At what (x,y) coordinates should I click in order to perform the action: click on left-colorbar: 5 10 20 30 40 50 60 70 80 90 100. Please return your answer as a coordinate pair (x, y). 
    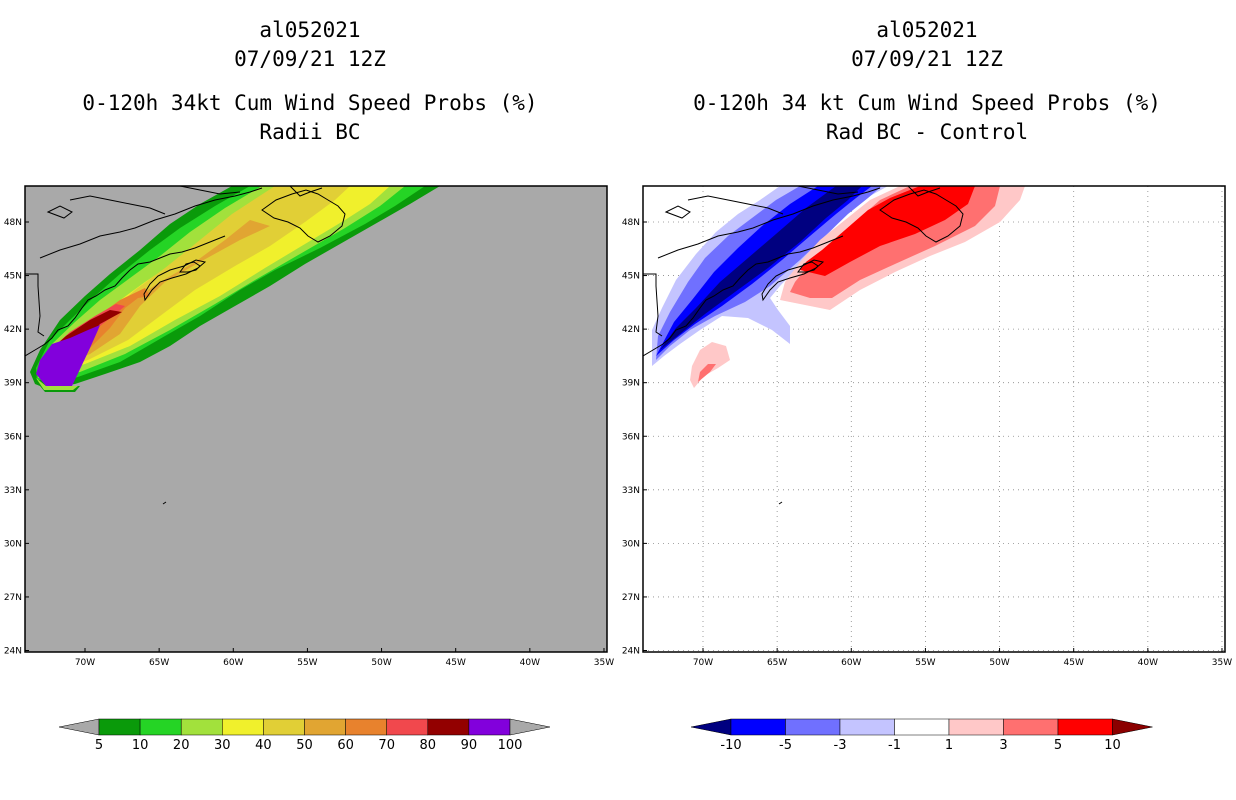
    Looking at the image, I should click on (304, 735).